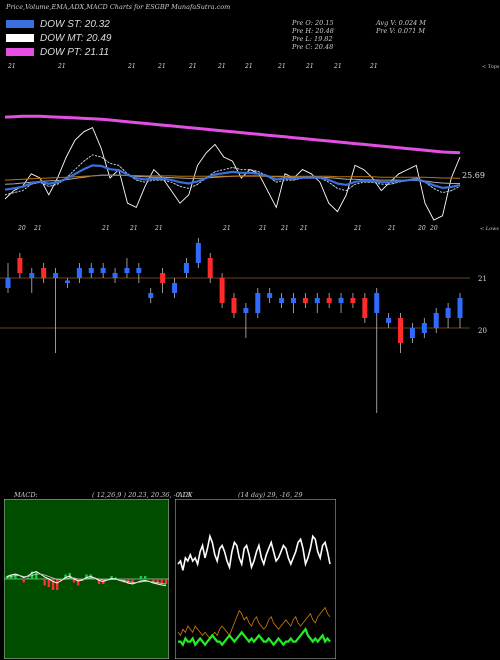 This screenshot has width=500, height=660. Describe the element at coordinates (491, 67) in the screenshot. I see `tops-label: < Tops` at that location.